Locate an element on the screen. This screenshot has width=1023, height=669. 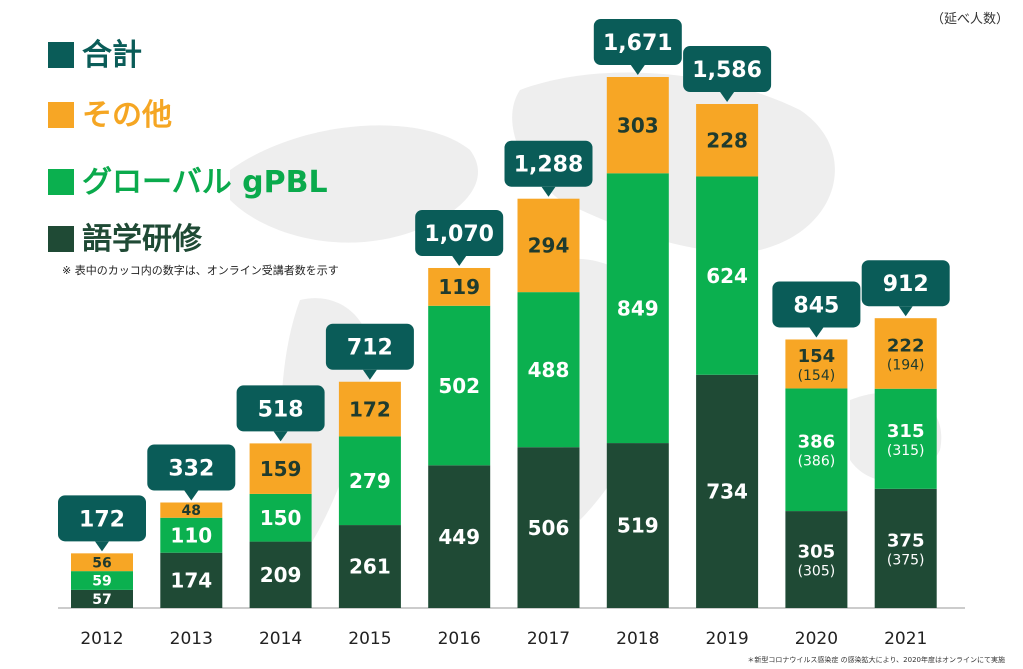
bar-other-2021 is located at coordinates (905, 353).